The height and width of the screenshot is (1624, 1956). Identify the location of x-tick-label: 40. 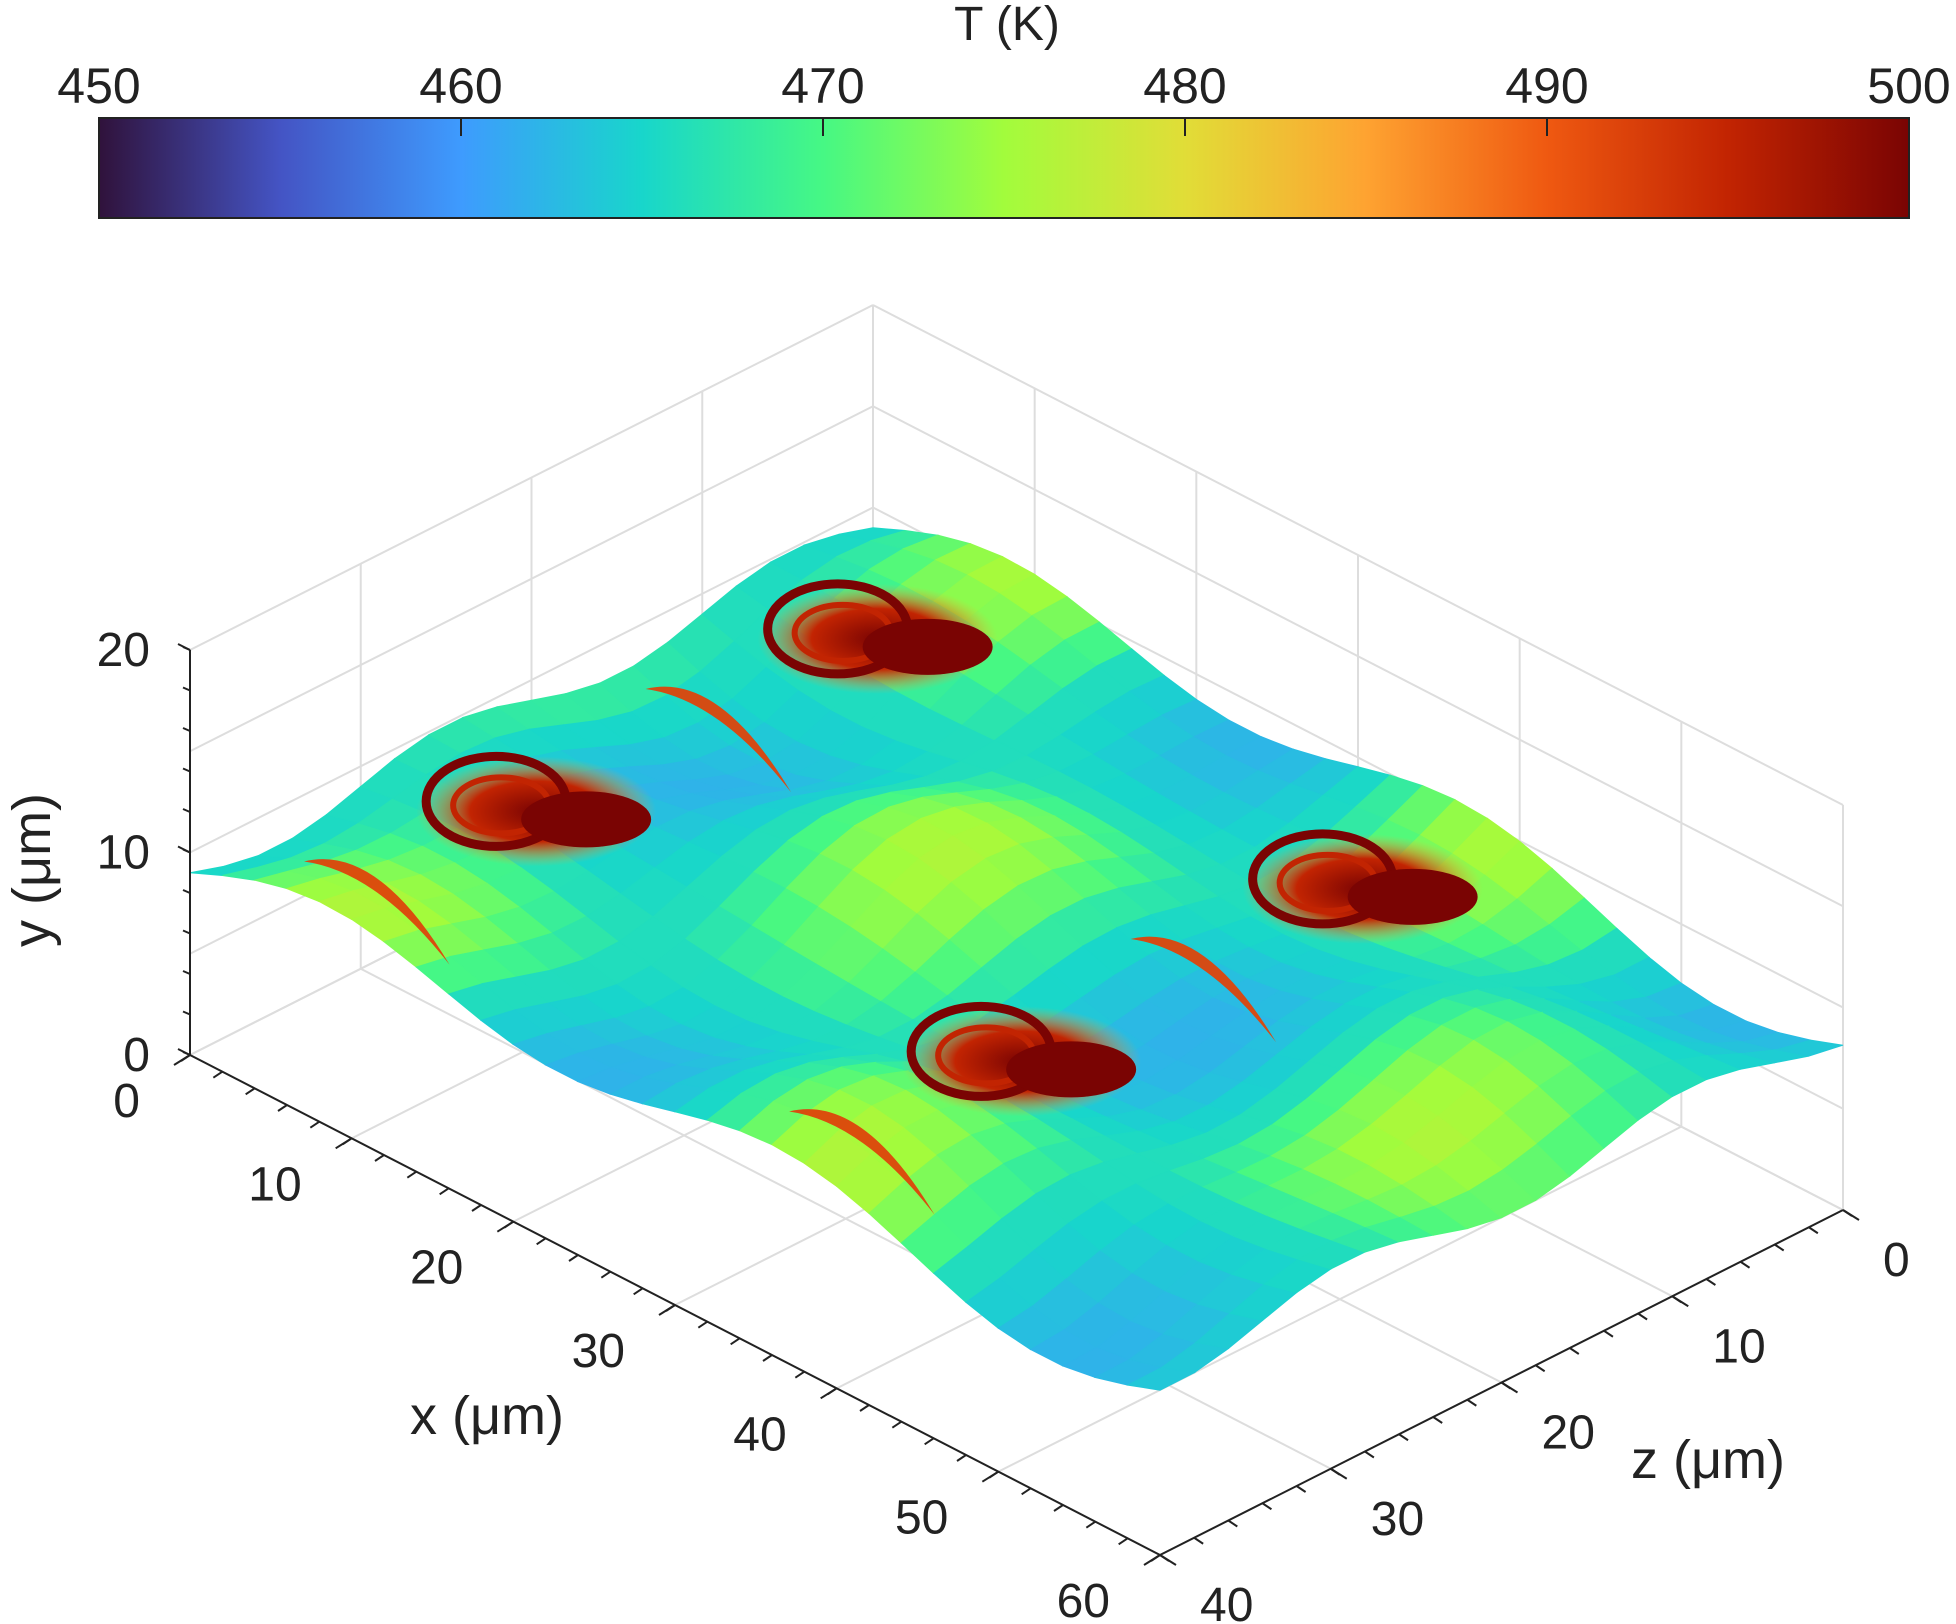
(759, 1434).